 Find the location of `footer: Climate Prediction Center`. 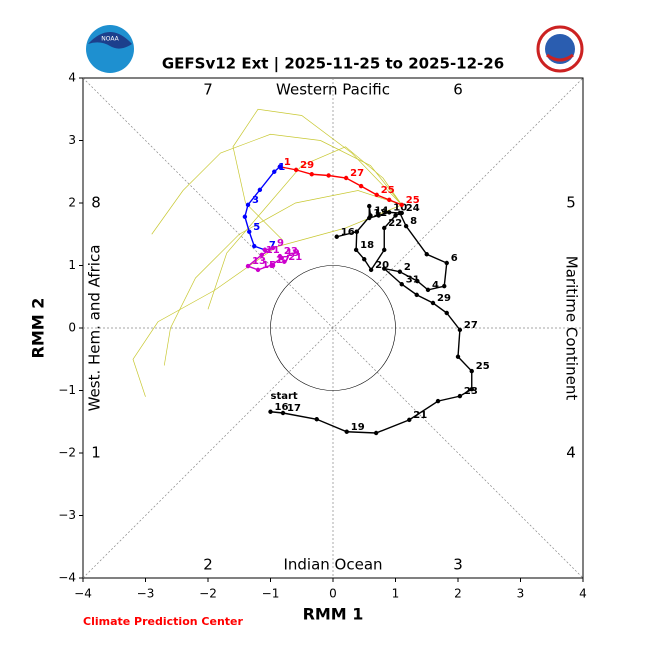

footer: Climate Prediction Center is located at coordinates (163, 621).